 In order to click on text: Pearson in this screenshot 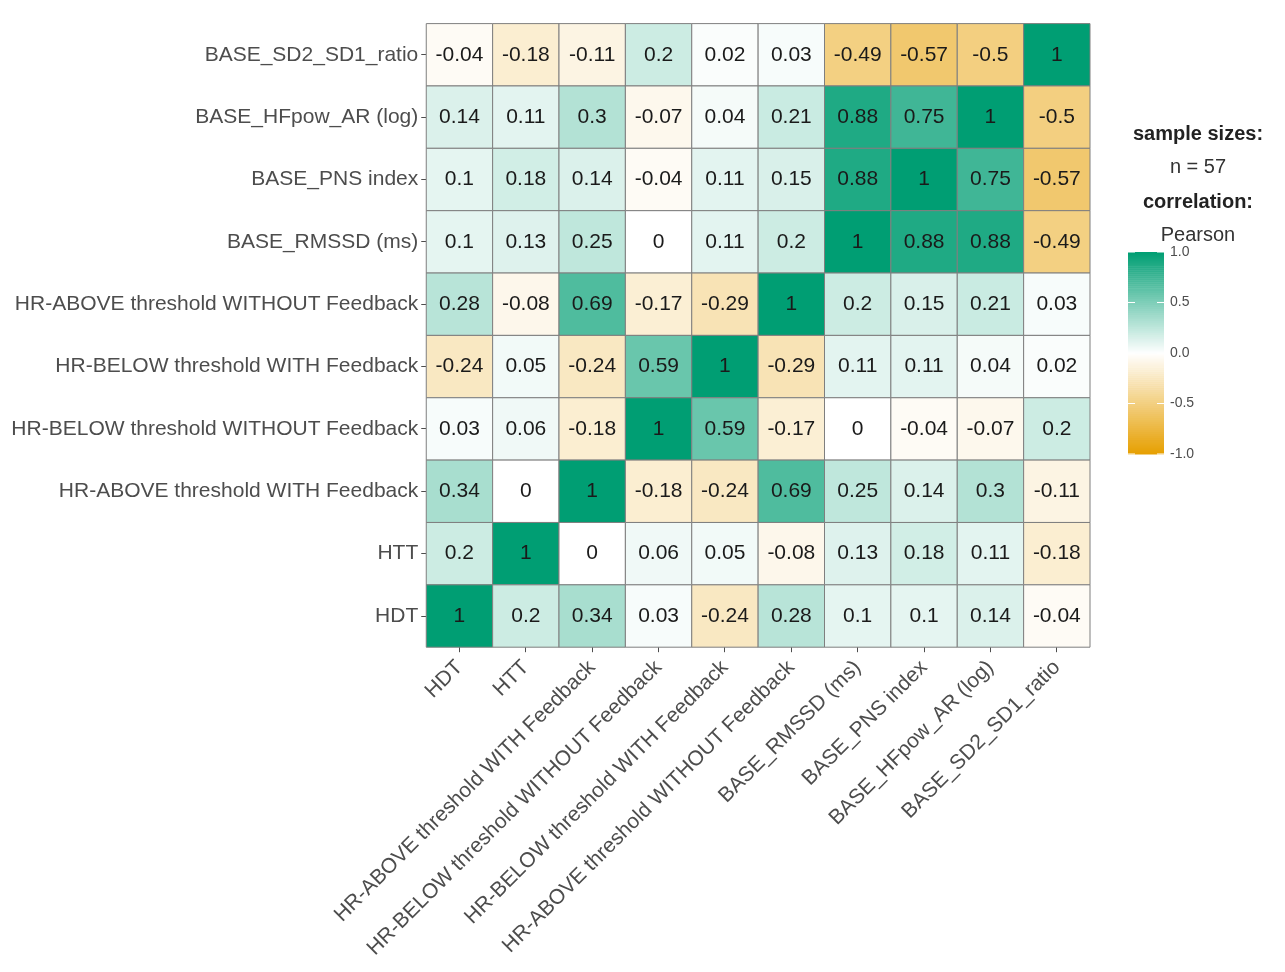, I will do `click(1198, 233)`.